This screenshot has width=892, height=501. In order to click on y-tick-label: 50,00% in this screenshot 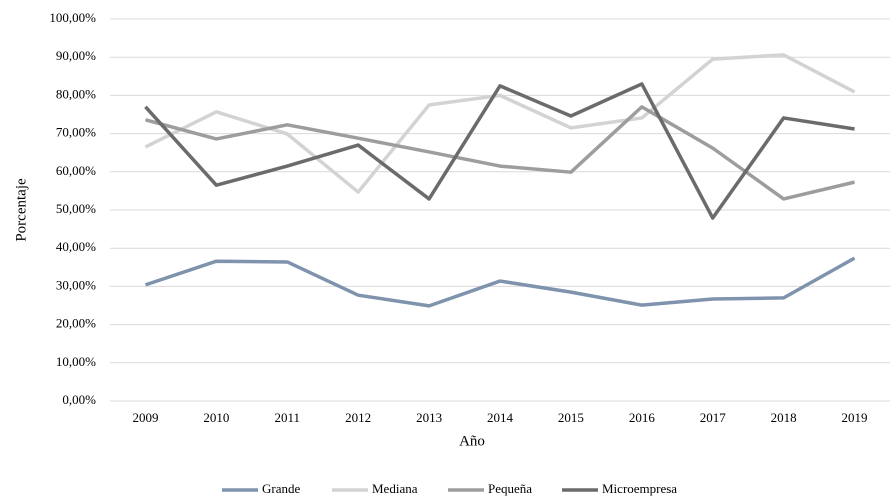, I will do `click(76, 208)`.